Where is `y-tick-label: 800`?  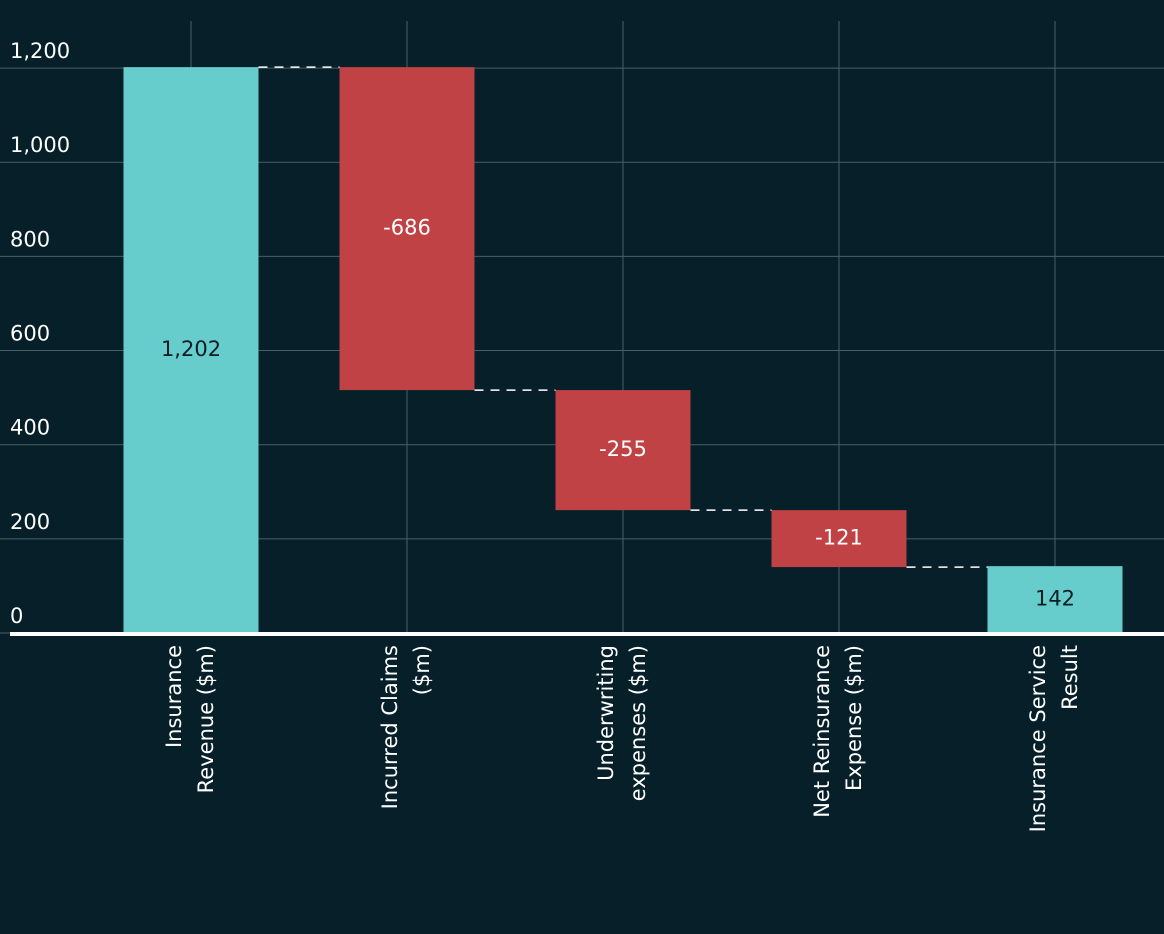
y-tick-label: 800 is located at coordinates (30, 239).